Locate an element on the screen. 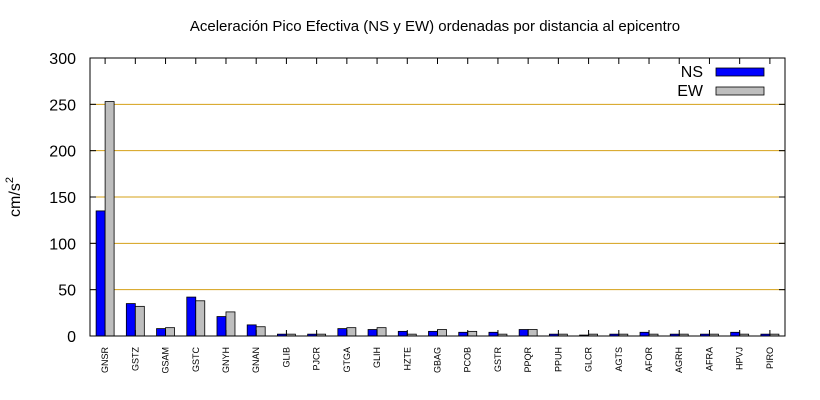  bar-ew-pcob is located at coordinates (472, 333).